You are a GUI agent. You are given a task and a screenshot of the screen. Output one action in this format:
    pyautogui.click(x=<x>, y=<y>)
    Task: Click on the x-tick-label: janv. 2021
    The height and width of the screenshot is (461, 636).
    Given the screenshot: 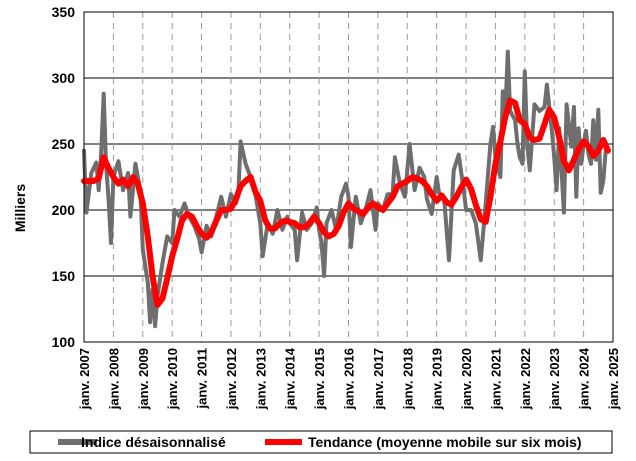 What is the action you would take?
    pyautogui.click(x=495, y=379)
    